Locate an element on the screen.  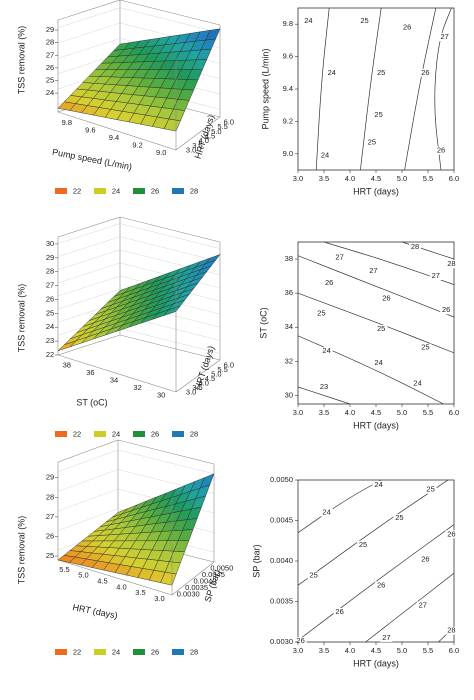
contour-lines is located at coordinates (383, 89).